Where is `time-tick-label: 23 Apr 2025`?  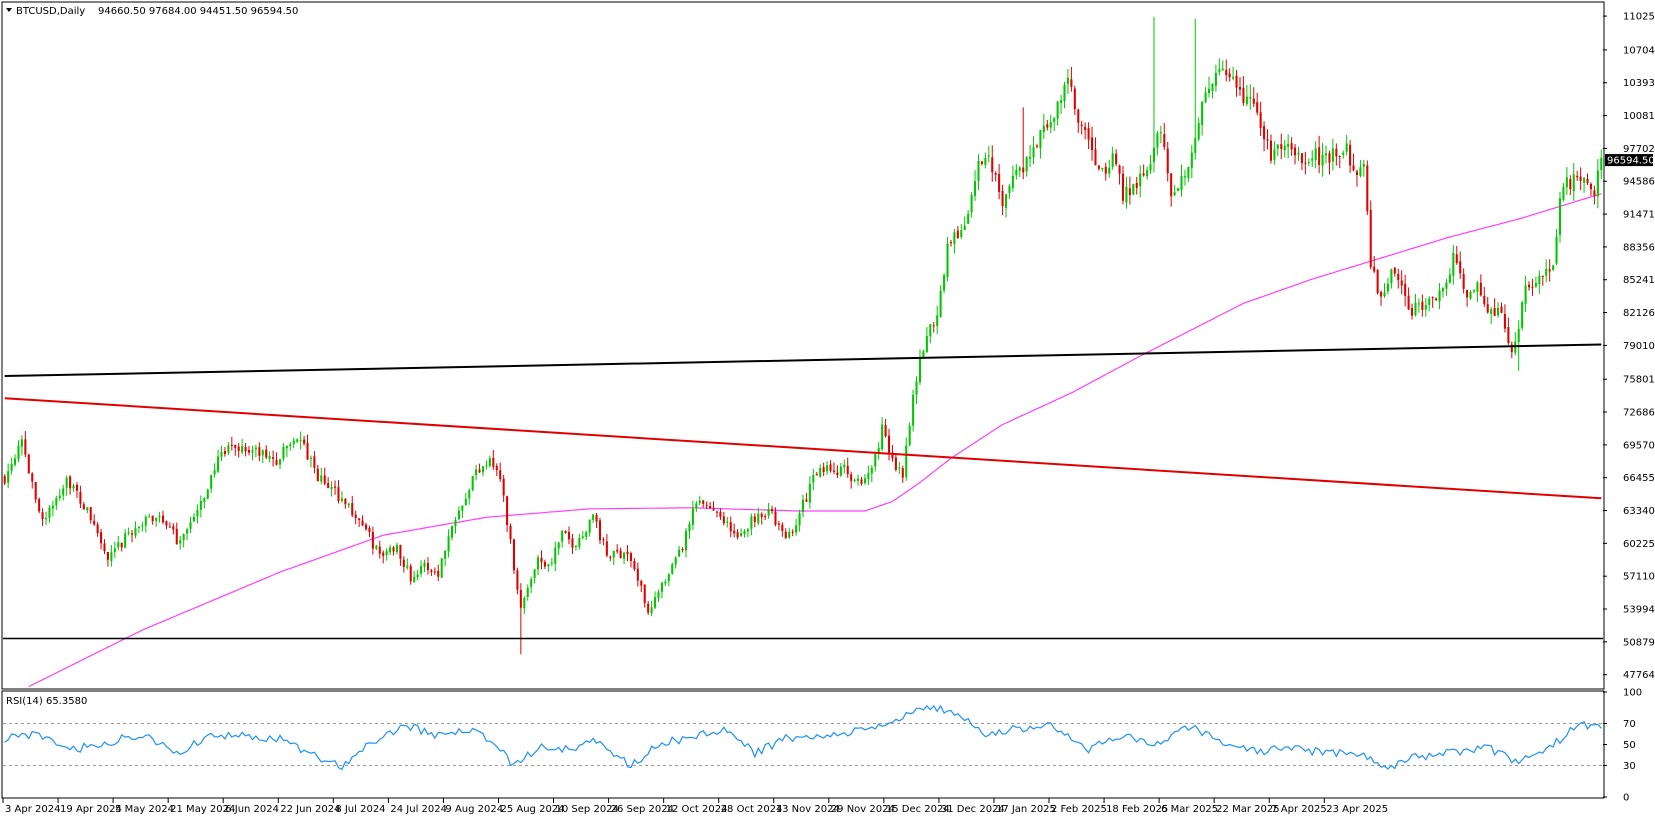 time-tick-label: 23 Apr 2025 is located at coordinates (1357, 809).